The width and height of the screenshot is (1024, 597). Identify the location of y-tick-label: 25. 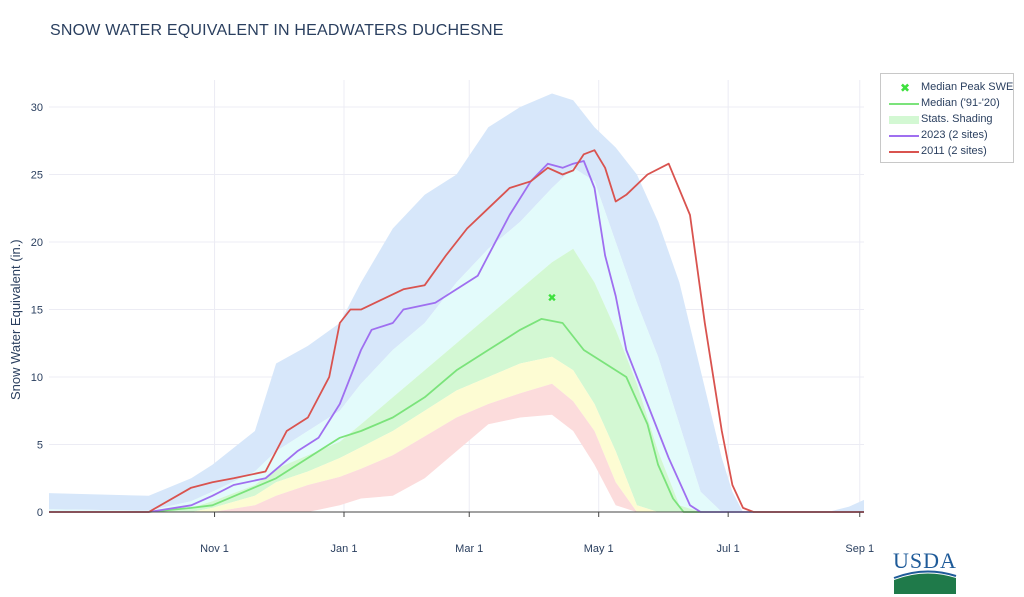
(37, 176).